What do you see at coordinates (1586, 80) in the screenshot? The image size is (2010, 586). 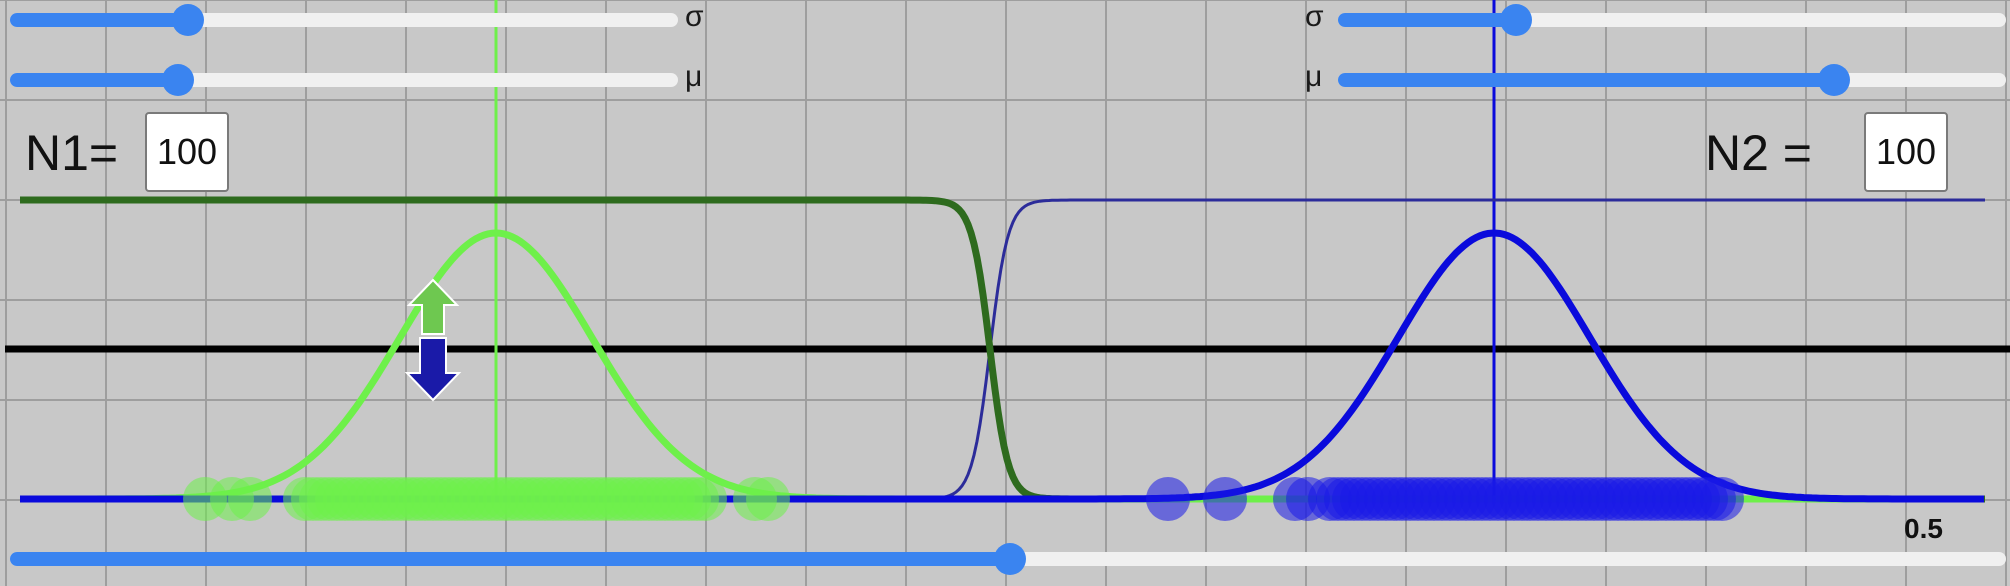 I see `mu-slider-right-fill` at bounding box center [1586, 80].